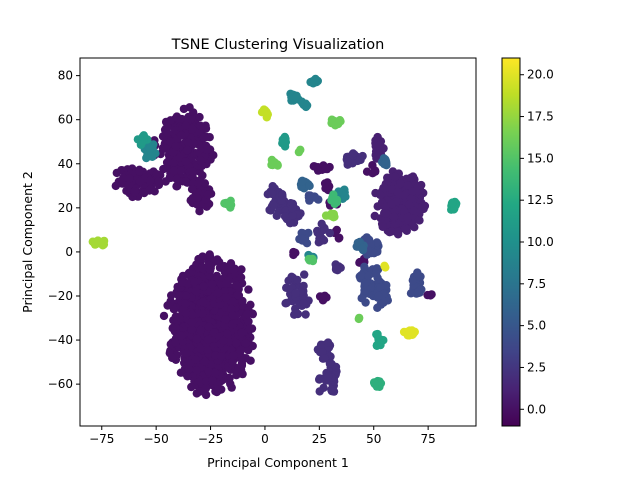 Image resolution: width=640 pixels, height=480 pixels. What do you see at coordinates (60, 340) in the screenshot?
I see `y-tick-label: −40` at bounding box center [60, 340].